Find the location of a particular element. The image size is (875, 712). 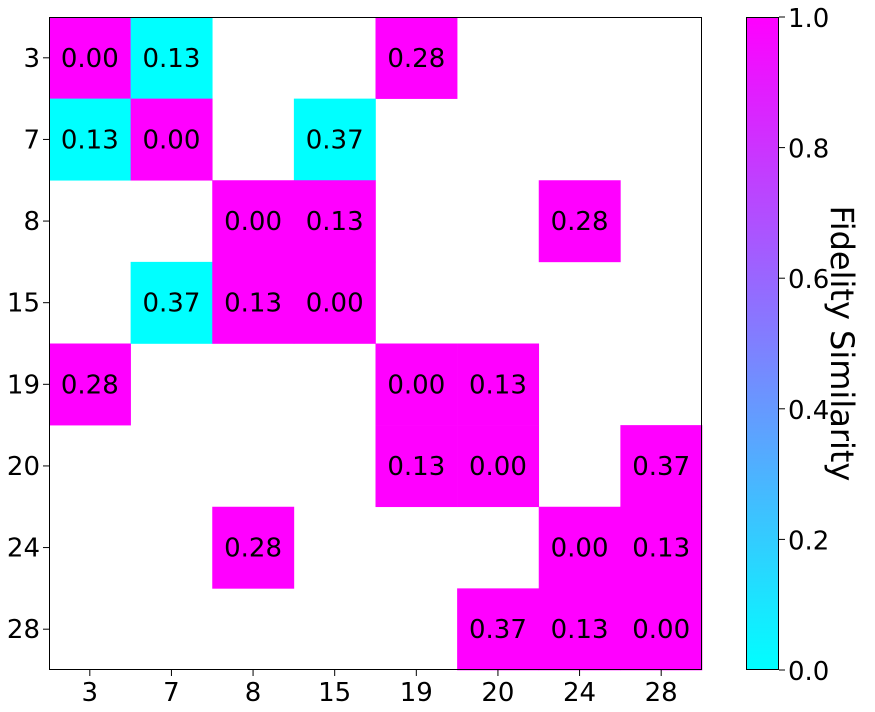

y-tick-label-15: 15 is located at coordinates (23, 304).